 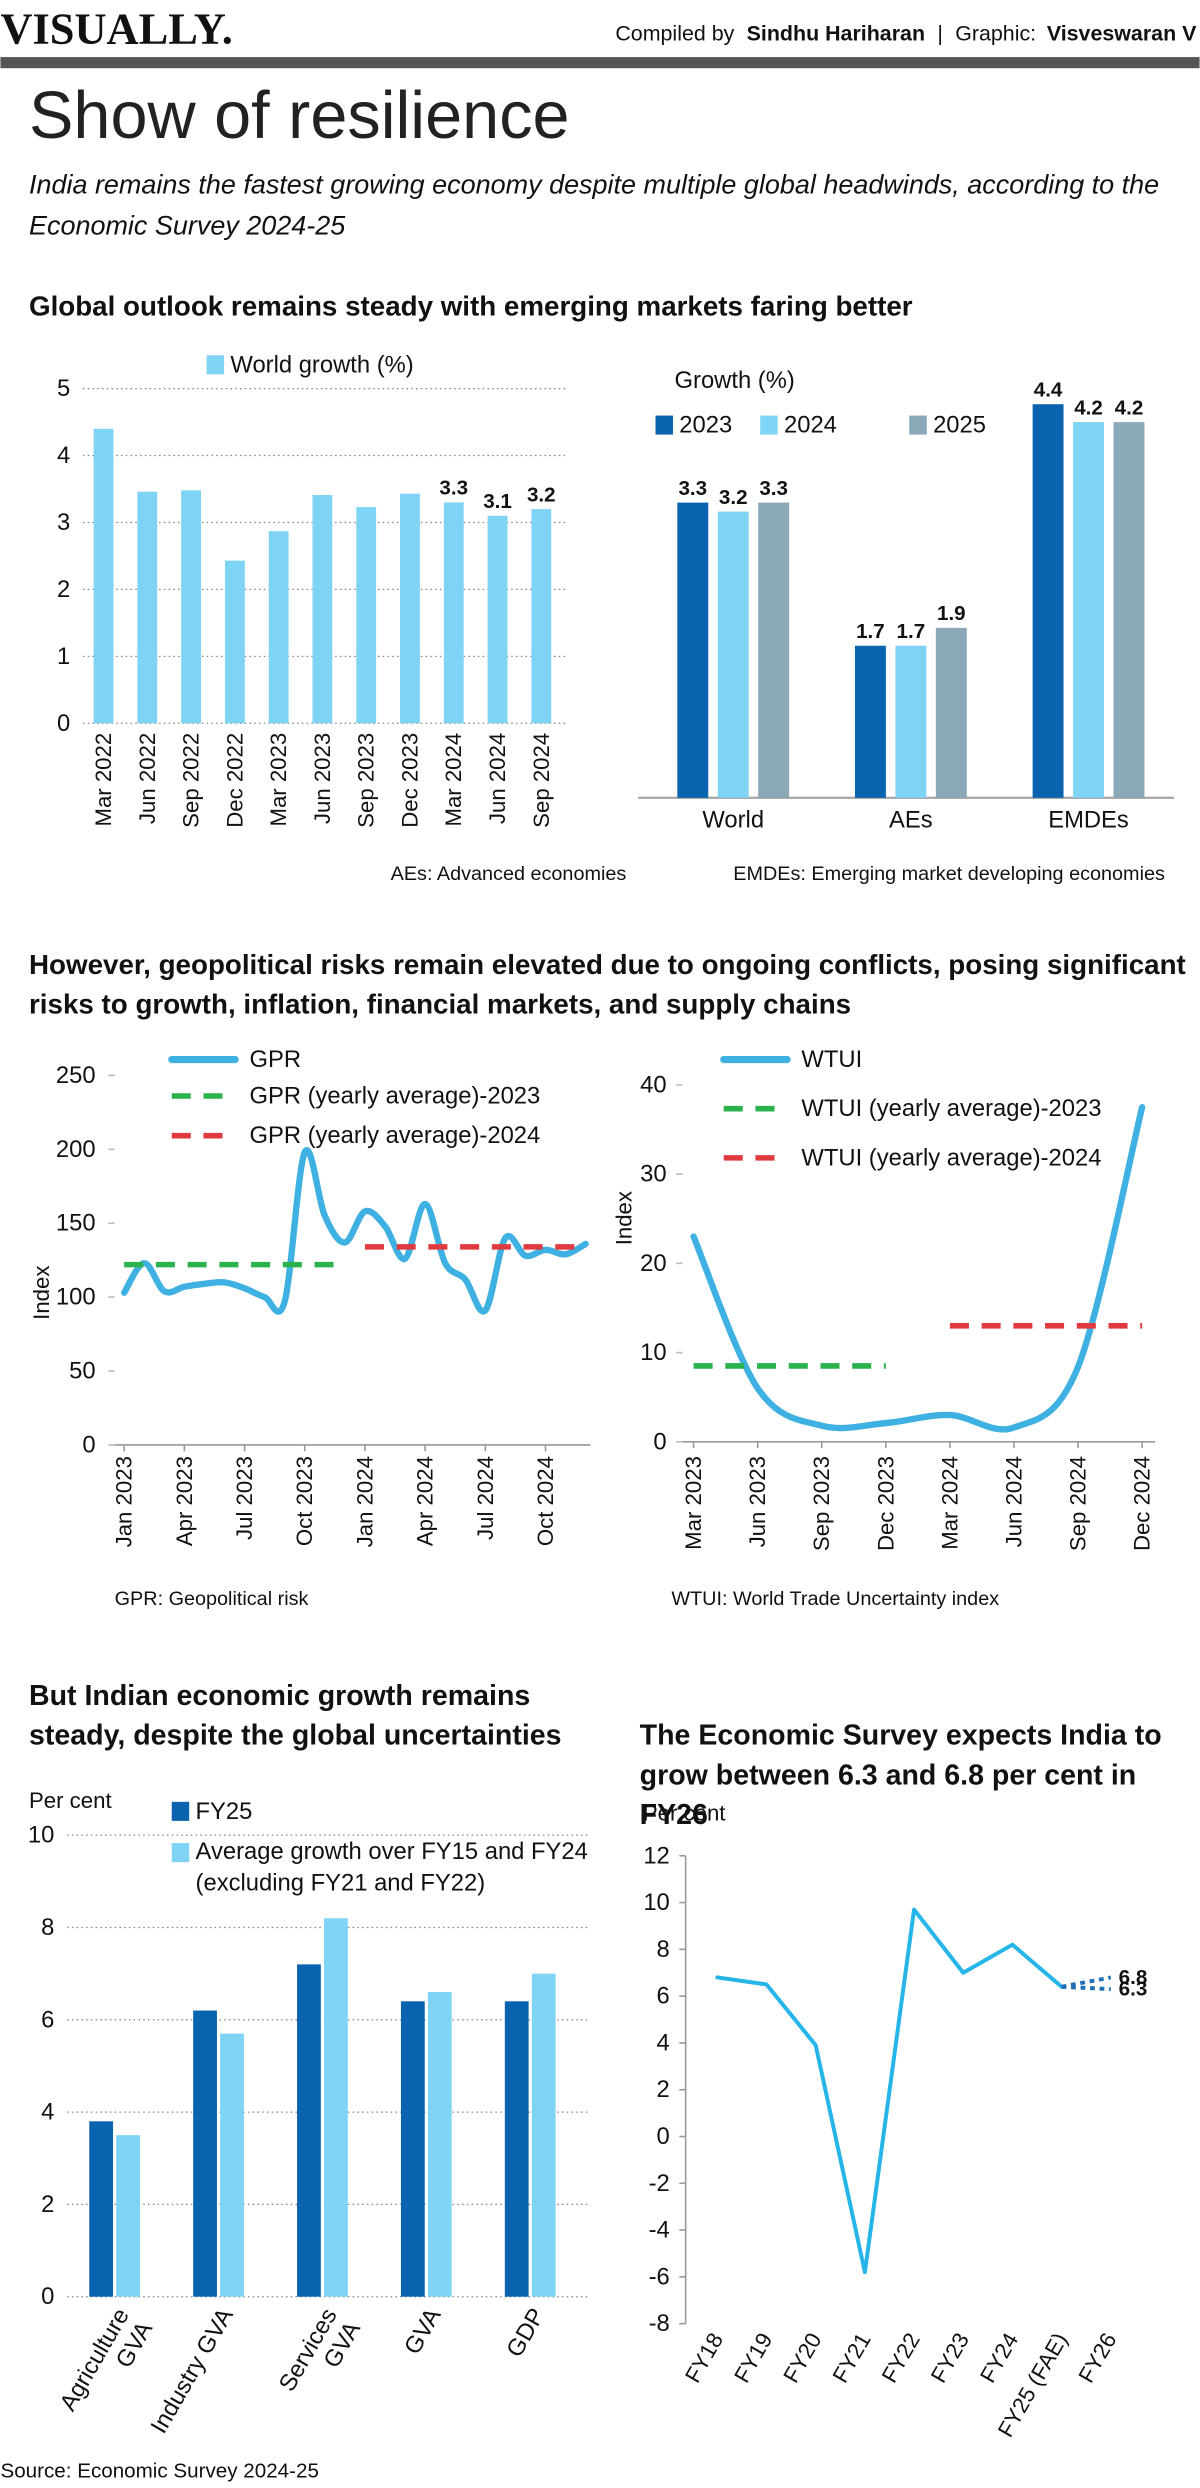 What do you see at coordinates (995, 33) in the screenshot?
I see `credit-label: Graphic:` at bounding box center [995, 33].